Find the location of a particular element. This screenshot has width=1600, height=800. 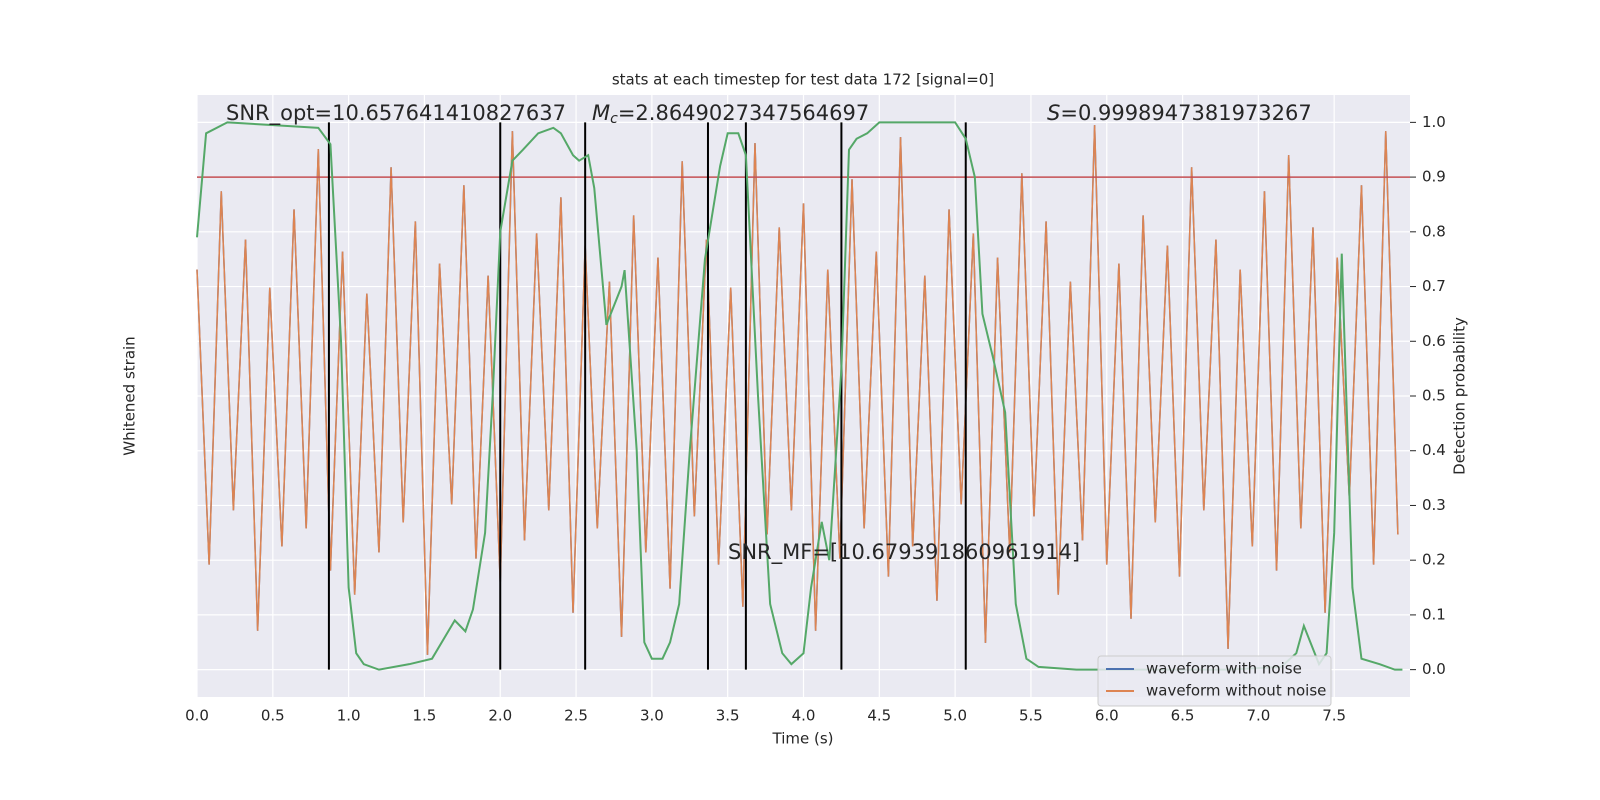

x-tick-label: 4.0 is located at coordinates (804, 716).